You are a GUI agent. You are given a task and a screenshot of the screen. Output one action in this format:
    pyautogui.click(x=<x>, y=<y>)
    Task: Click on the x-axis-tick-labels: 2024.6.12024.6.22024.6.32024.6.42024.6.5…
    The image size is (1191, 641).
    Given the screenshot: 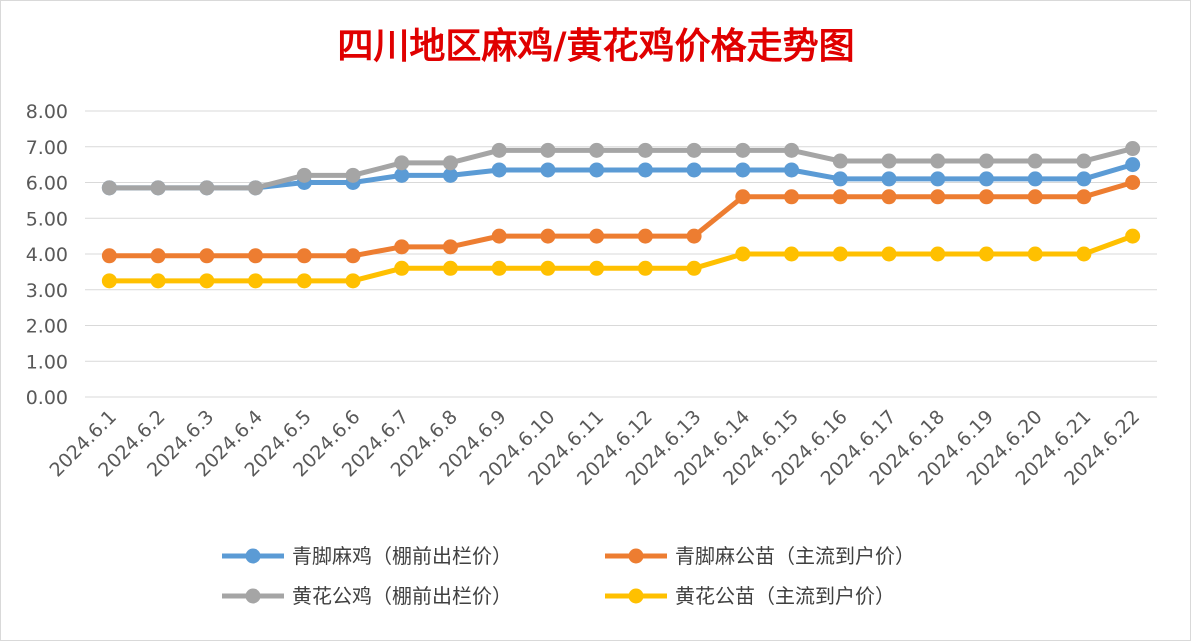 What is the action you would take?
    pyautogui.click(x=595, y=448)
    